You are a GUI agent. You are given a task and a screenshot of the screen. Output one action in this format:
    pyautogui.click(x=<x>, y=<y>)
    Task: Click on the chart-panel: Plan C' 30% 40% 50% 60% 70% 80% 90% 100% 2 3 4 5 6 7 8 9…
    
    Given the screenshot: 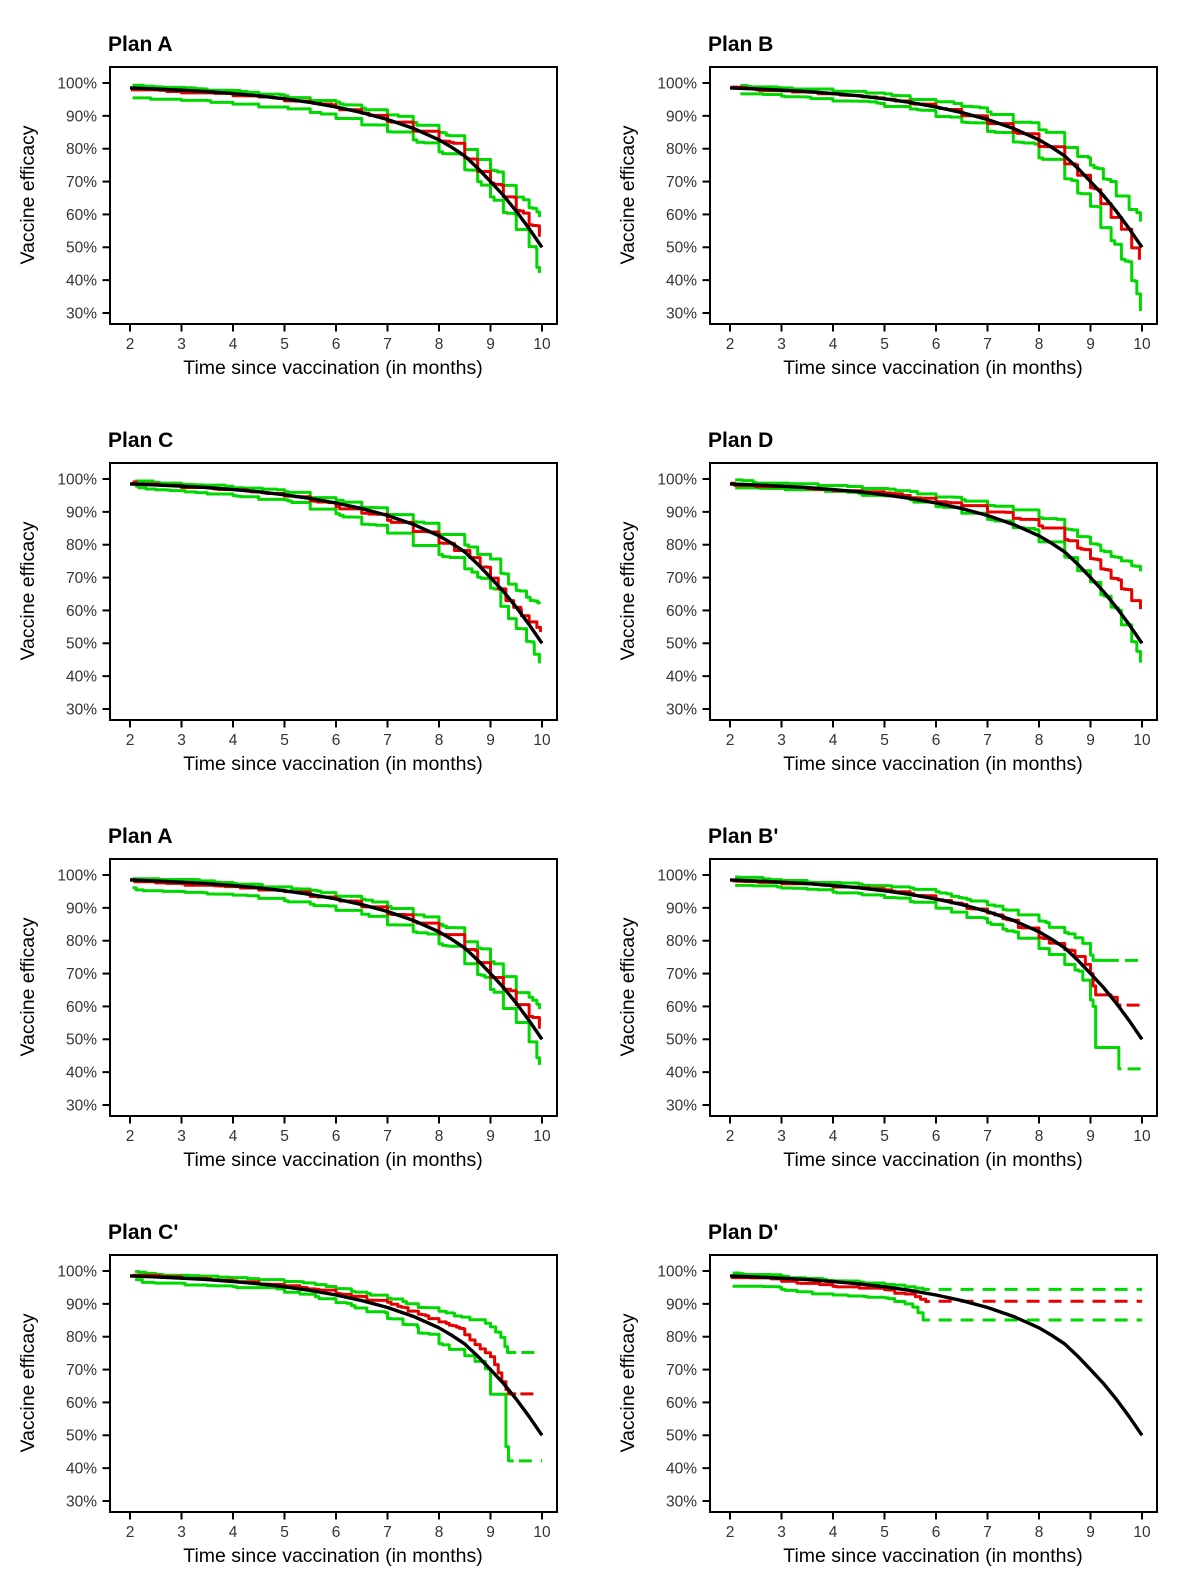 What is the action you would take?
    pyautogui.click(x=300, y=1385)
    